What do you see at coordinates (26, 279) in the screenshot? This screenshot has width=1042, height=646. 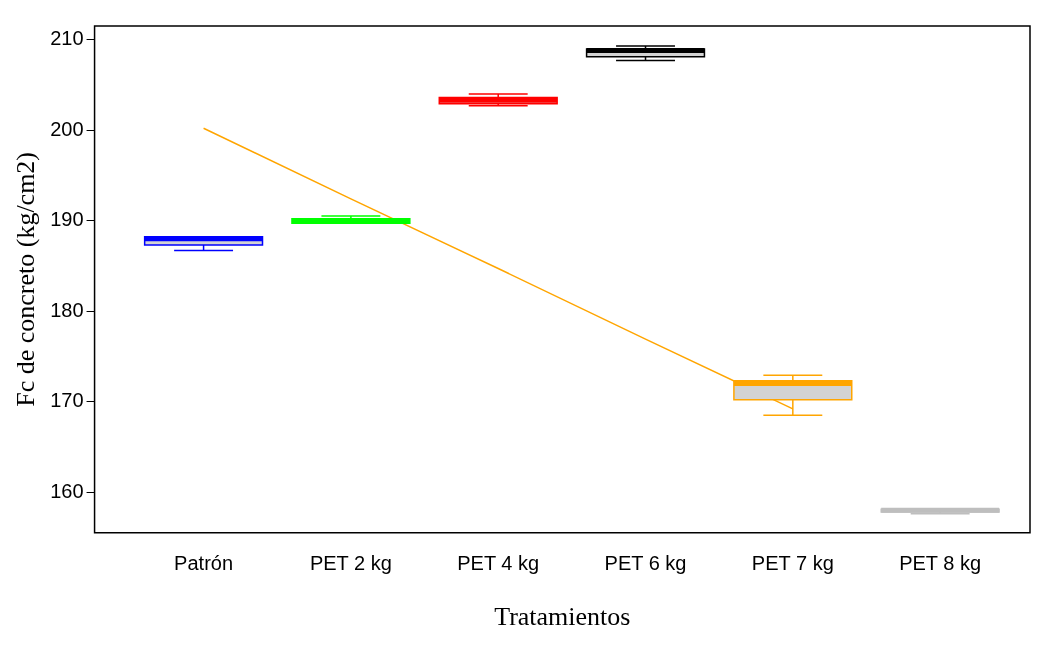 I see `y-axis-title: Fc de concreto (kg/cm2)` at bounding box center [26, 279].